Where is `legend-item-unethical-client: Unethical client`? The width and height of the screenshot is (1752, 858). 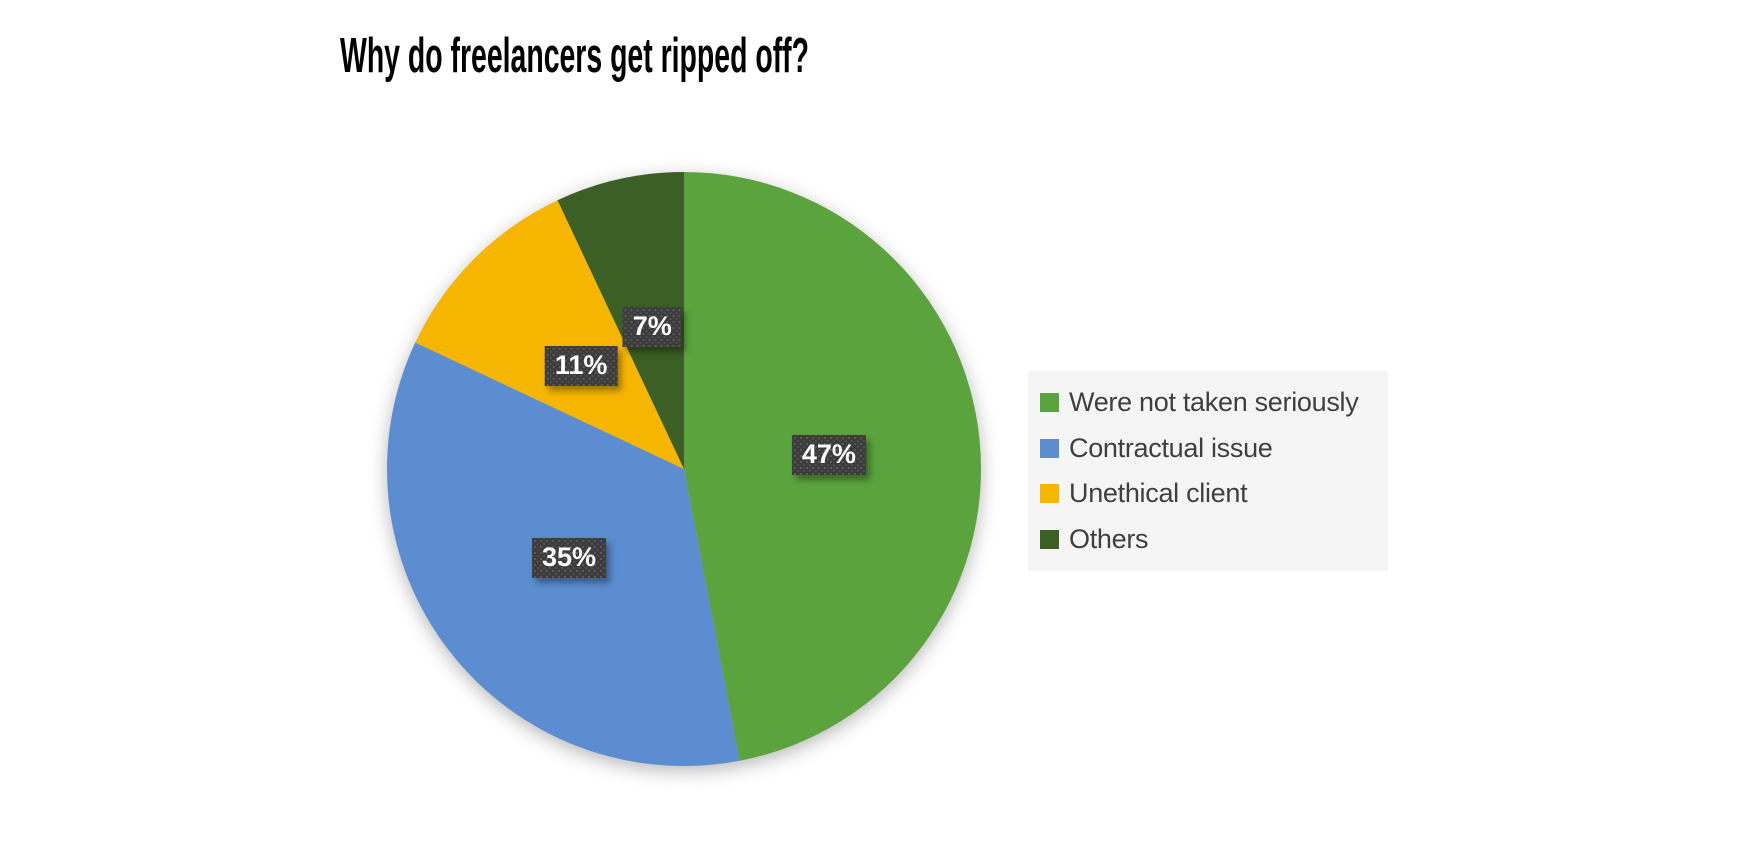
legend-item-unethical-client: Unethical client is located at coordinates (1214, 493).